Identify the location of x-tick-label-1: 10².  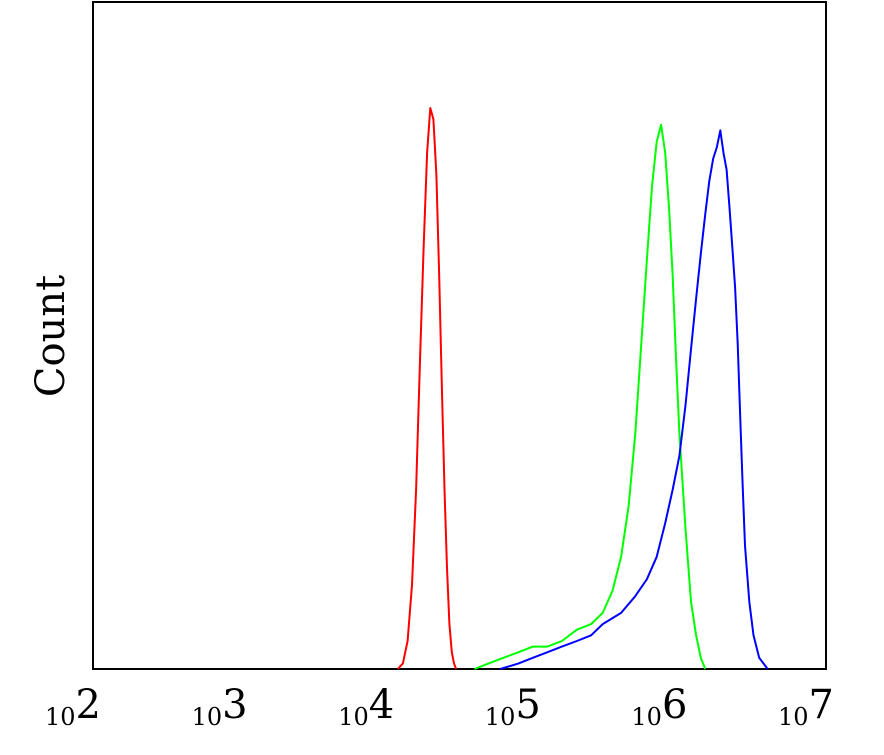
(73, 706).